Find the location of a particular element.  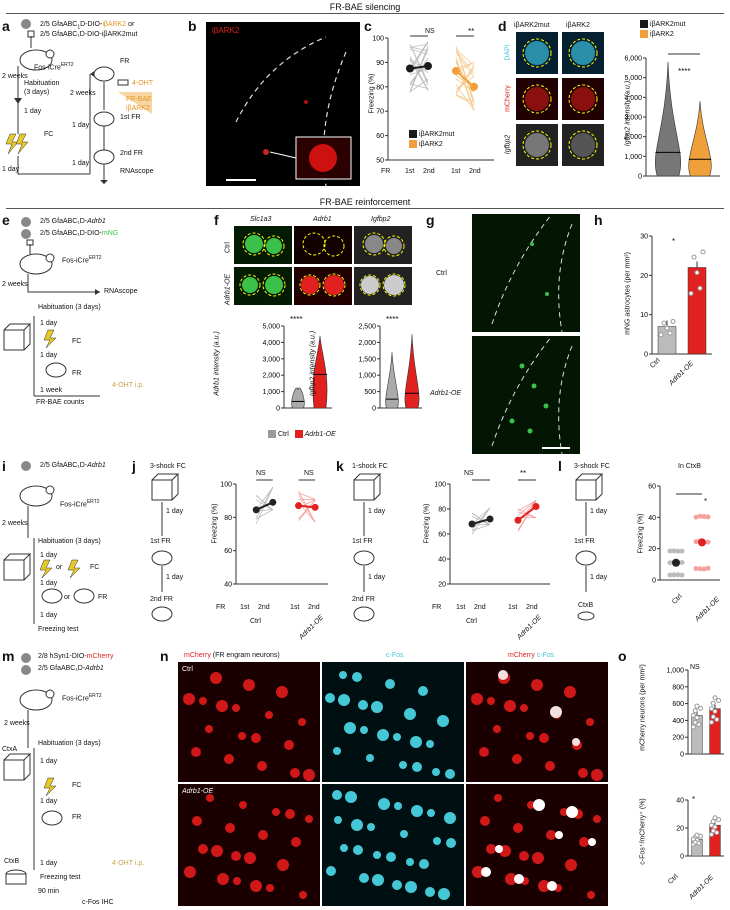

n-mcherry-ctrl: Ctrl is located at coordinates (249, 722).